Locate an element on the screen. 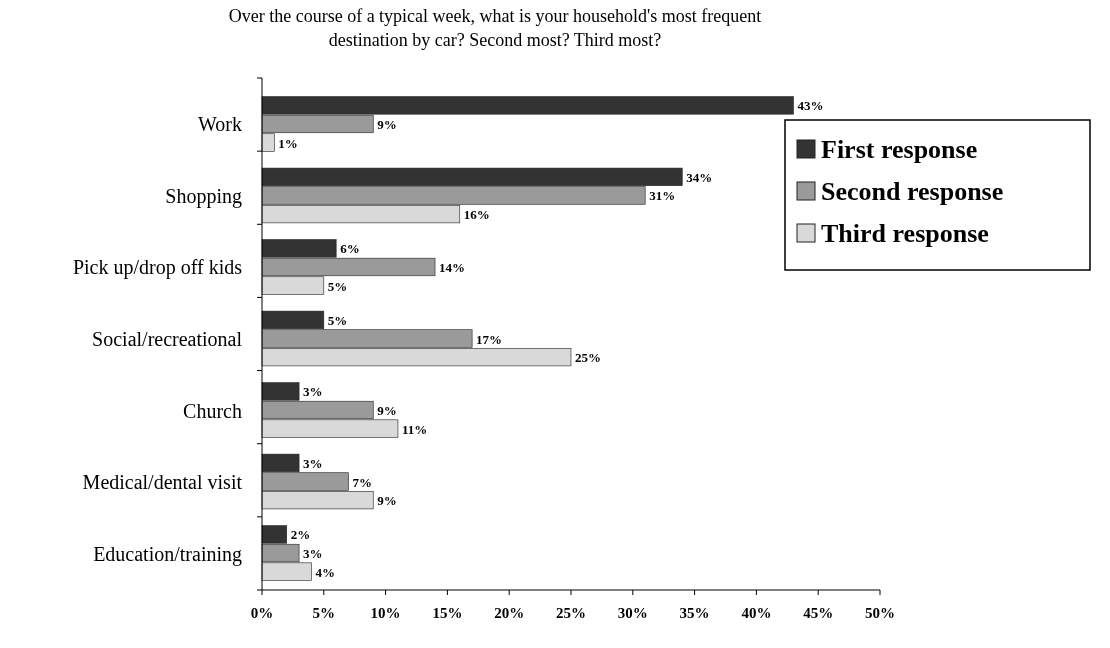  y-tick-label: Shopping is located at coordinates (203, 196).